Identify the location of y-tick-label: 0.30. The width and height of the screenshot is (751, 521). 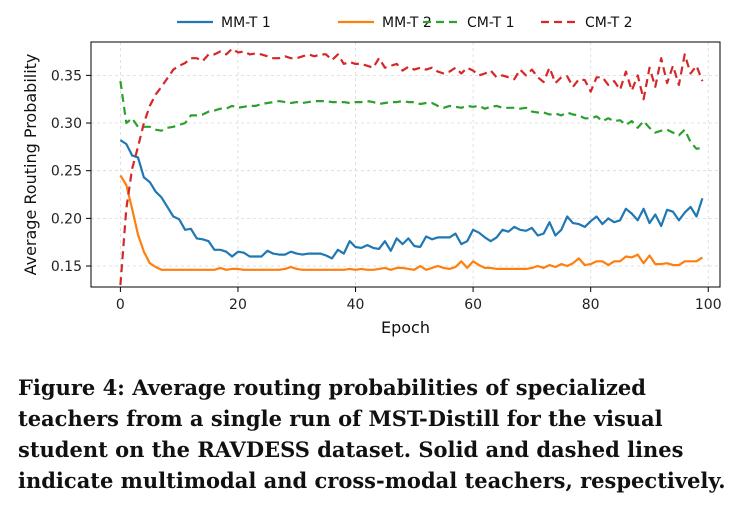
(66, 124).